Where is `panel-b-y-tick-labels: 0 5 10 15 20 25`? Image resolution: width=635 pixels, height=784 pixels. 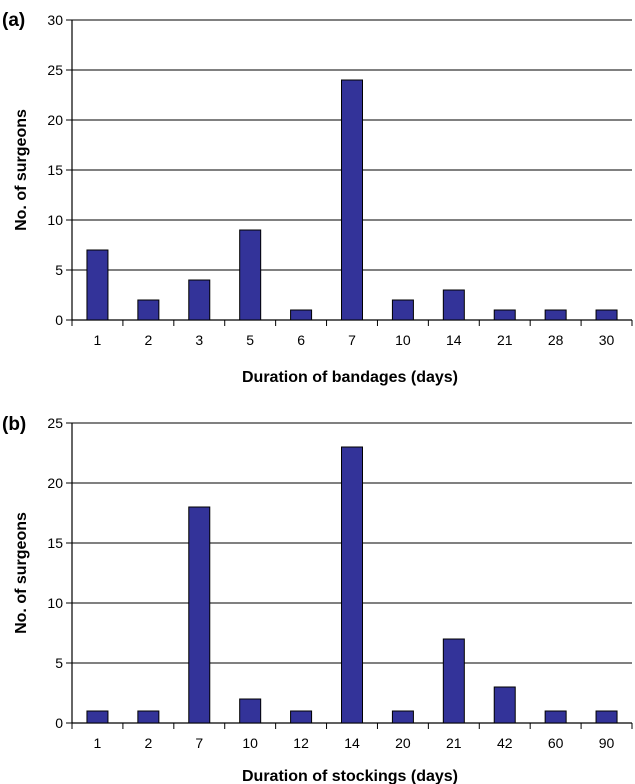 panel-b-y-tick-labels: 0 5 10 15 20 25 is located at coordinates (55, 573).